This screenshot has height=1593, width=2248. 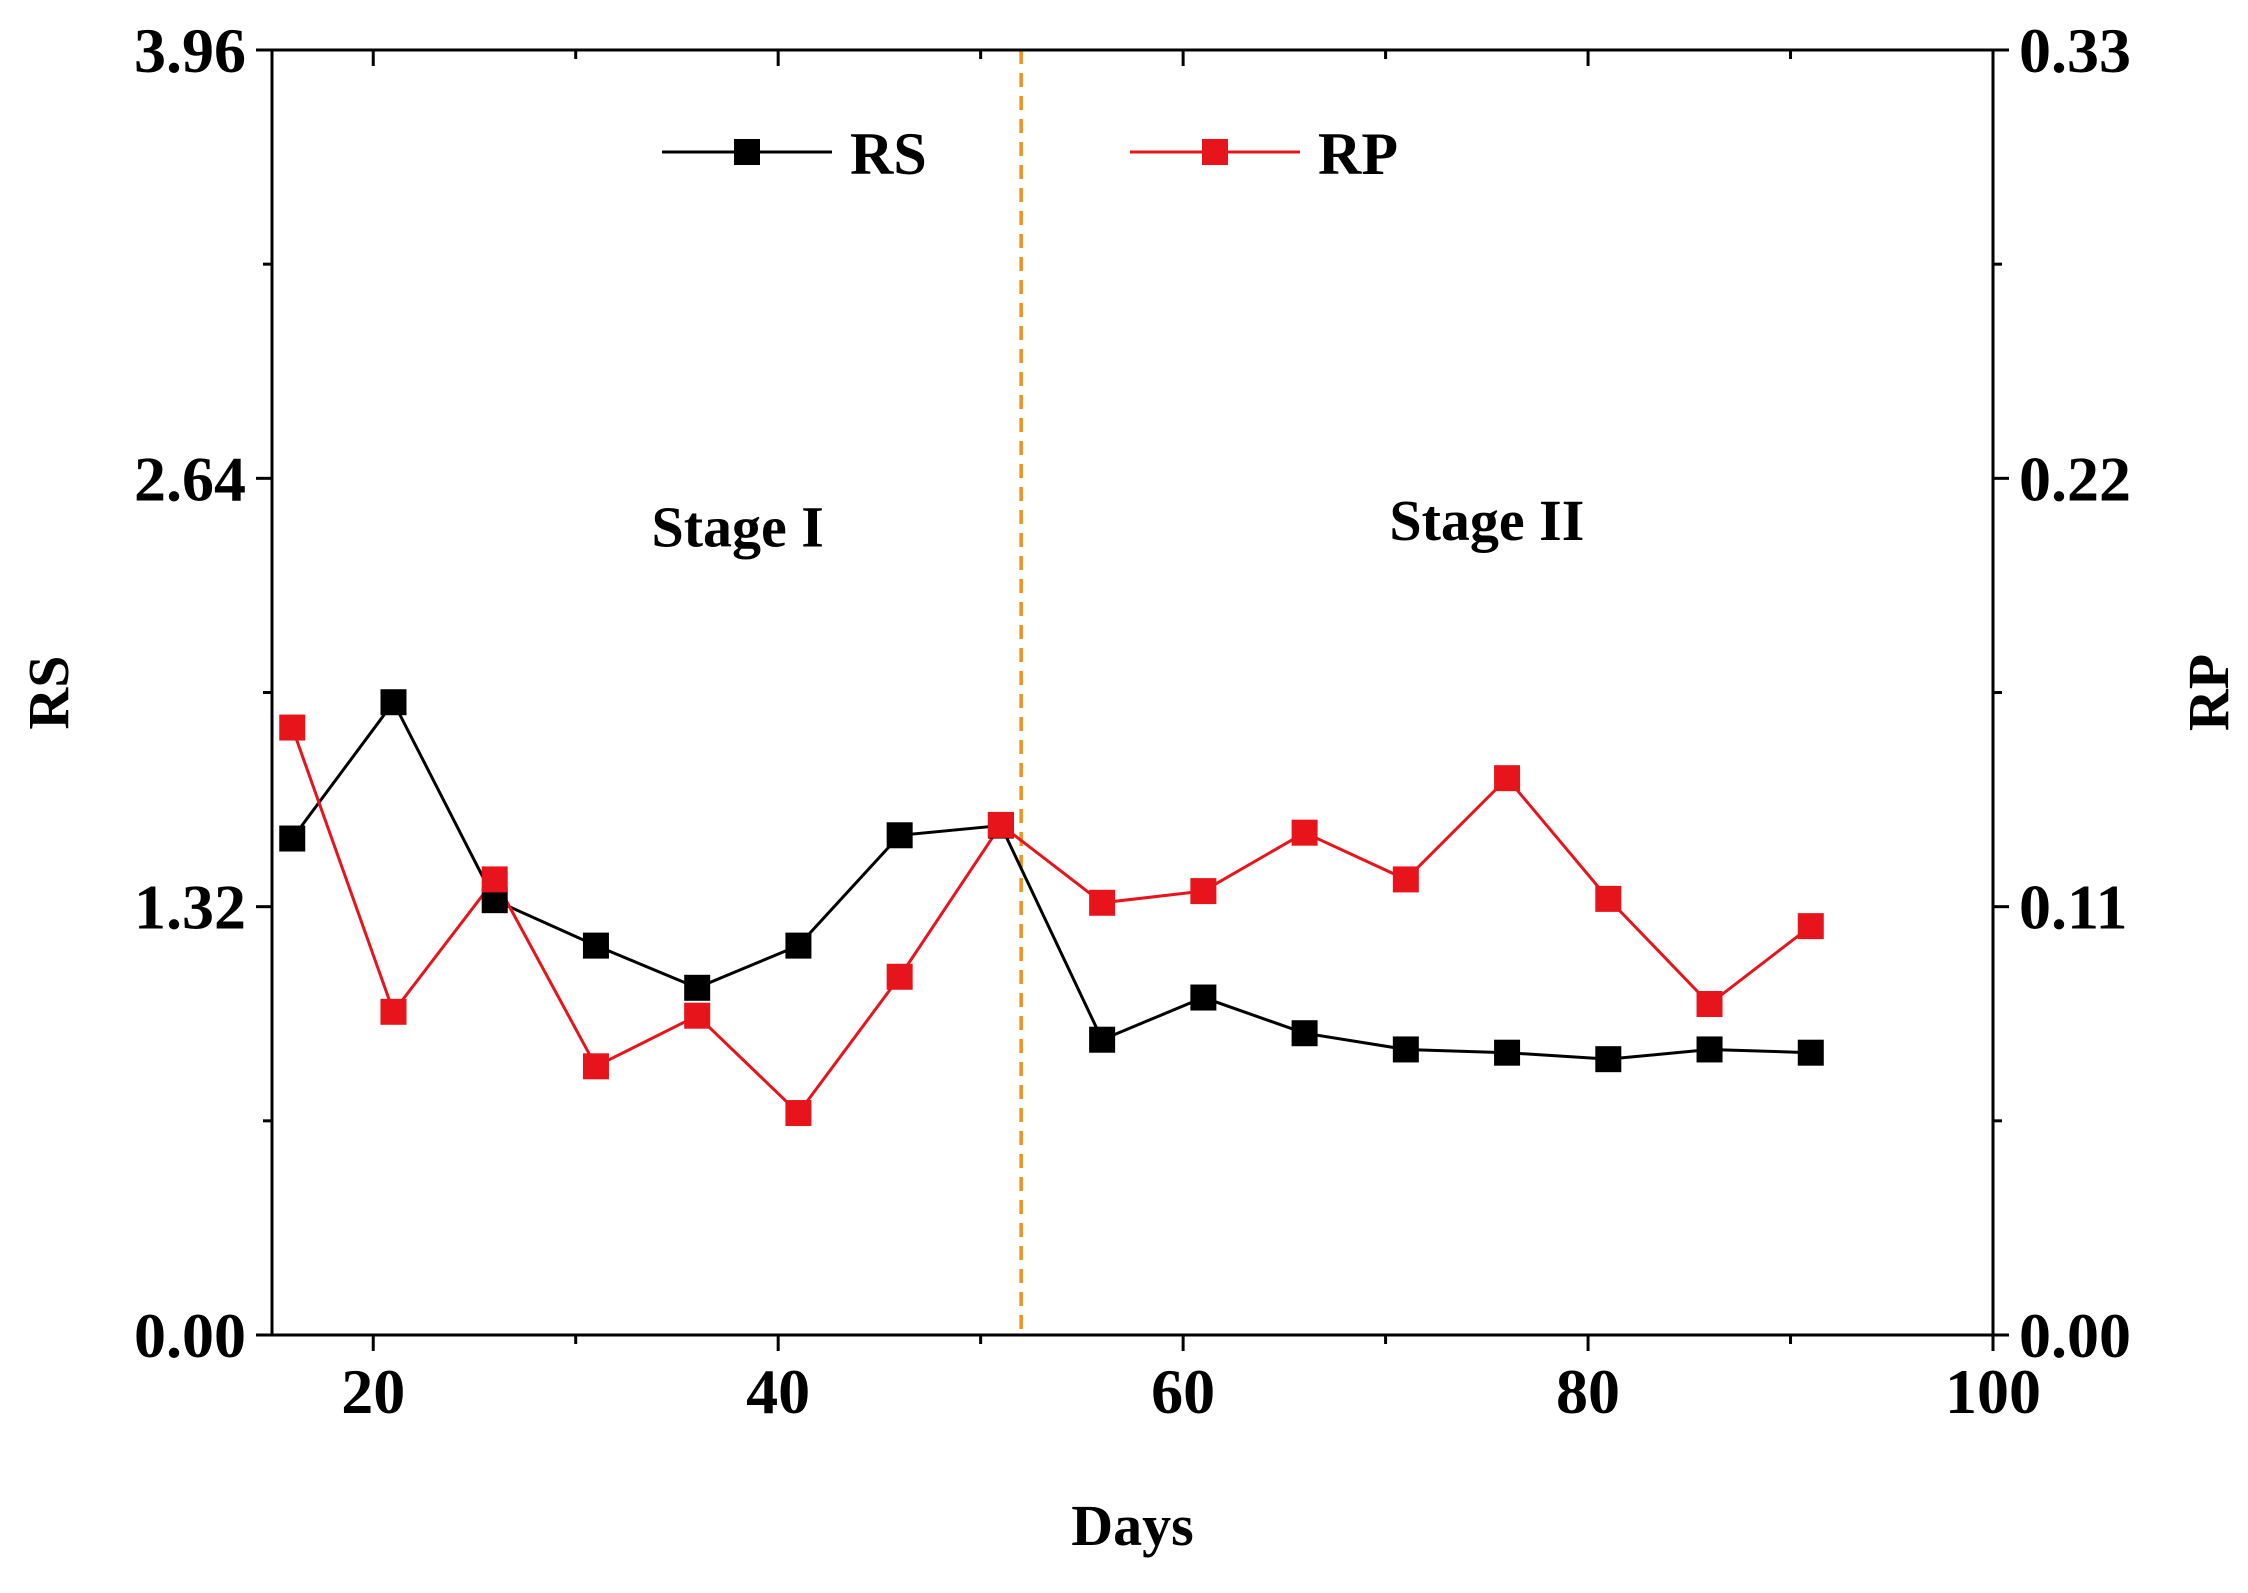 I want to click on y-left-tick-label: 3.96, so click(x=190, y=50).